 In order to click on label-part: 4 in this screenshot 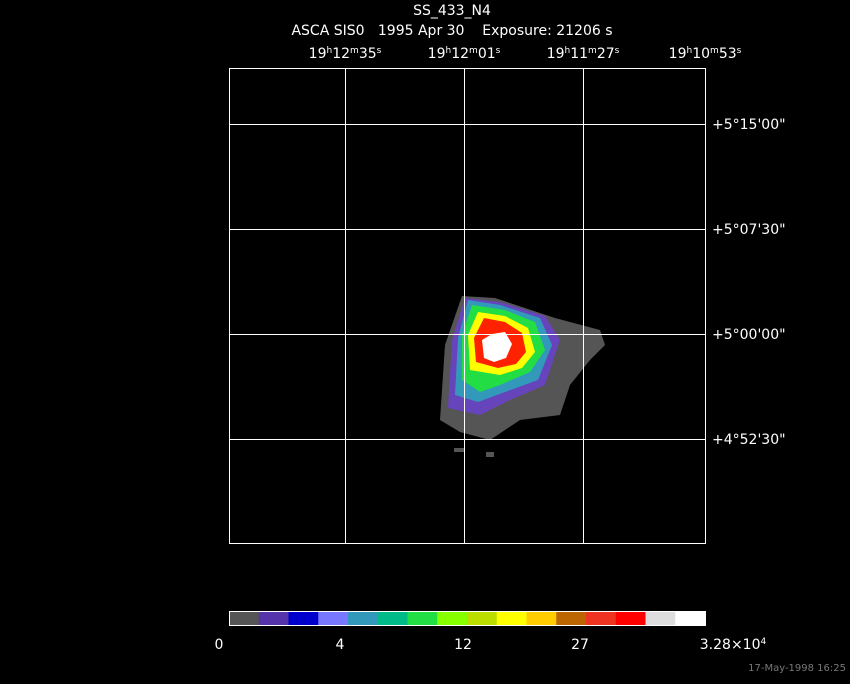, I will do `click(340, 645)`.